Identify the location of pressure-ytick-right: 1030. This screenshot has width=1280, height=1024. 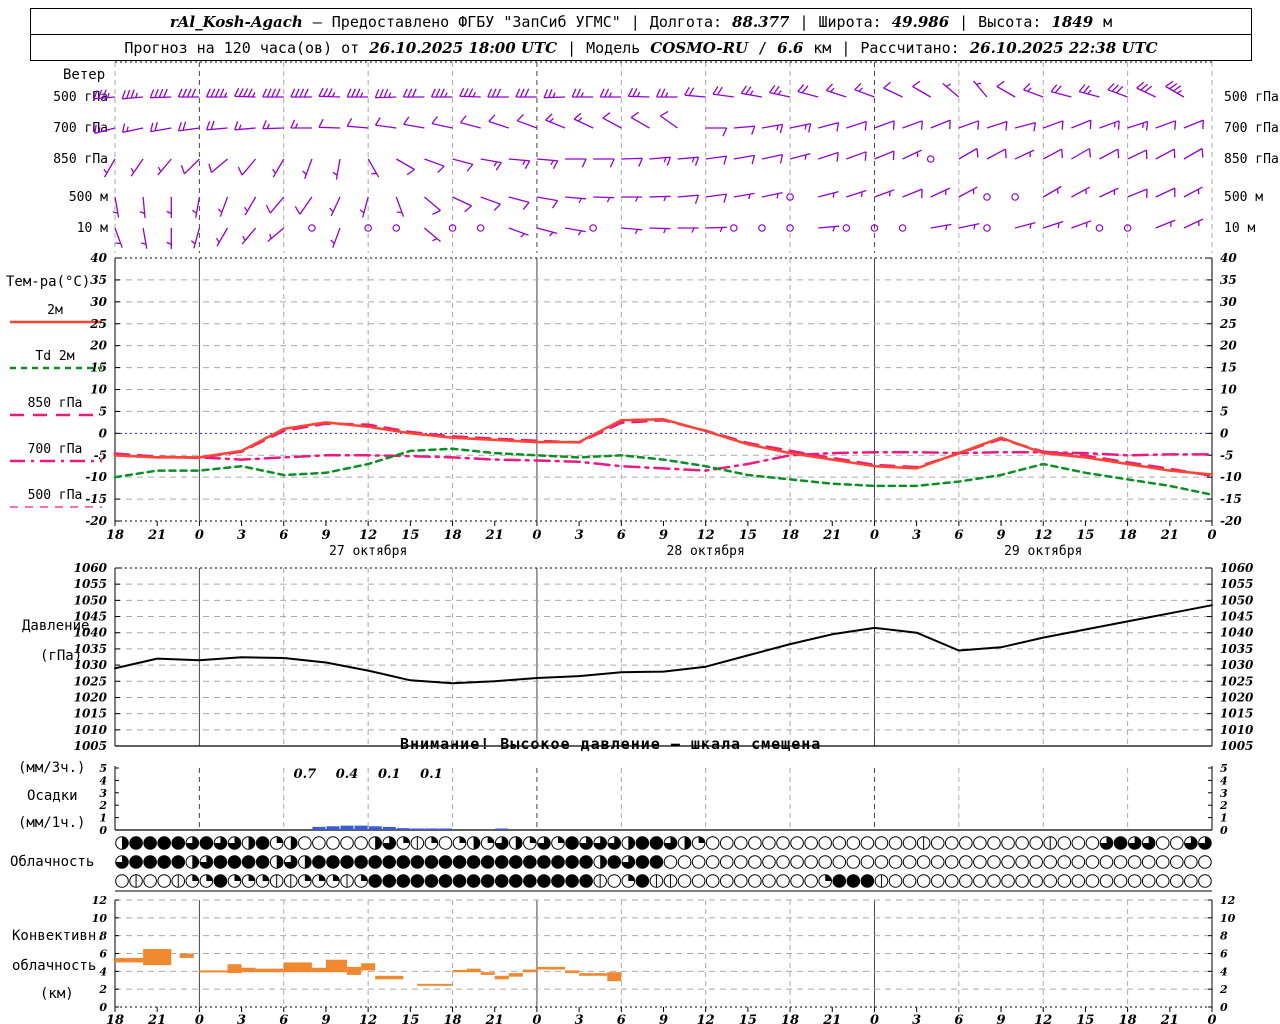
(1237, 665).